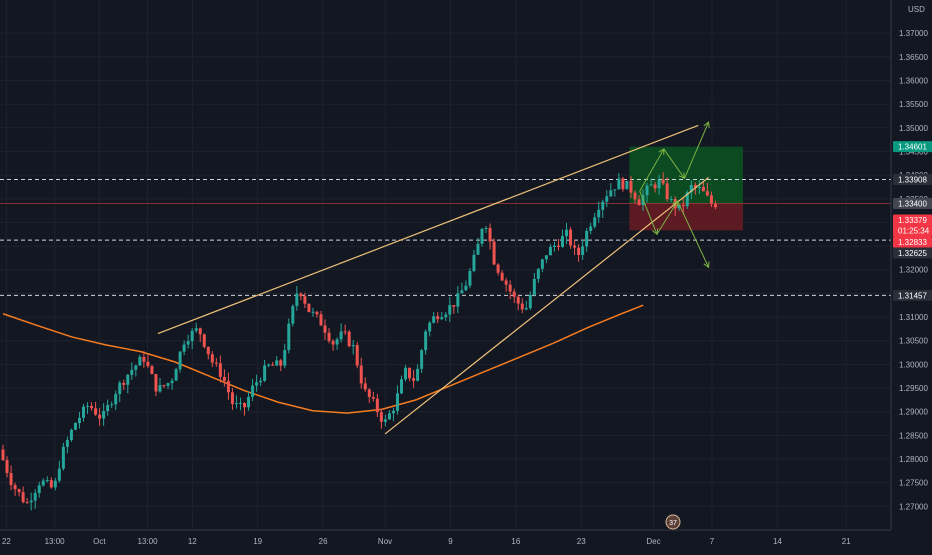 The height and width of the screenshot is (555, 932). I want to click on price-label-text: 1.34601, so click(912, 147).